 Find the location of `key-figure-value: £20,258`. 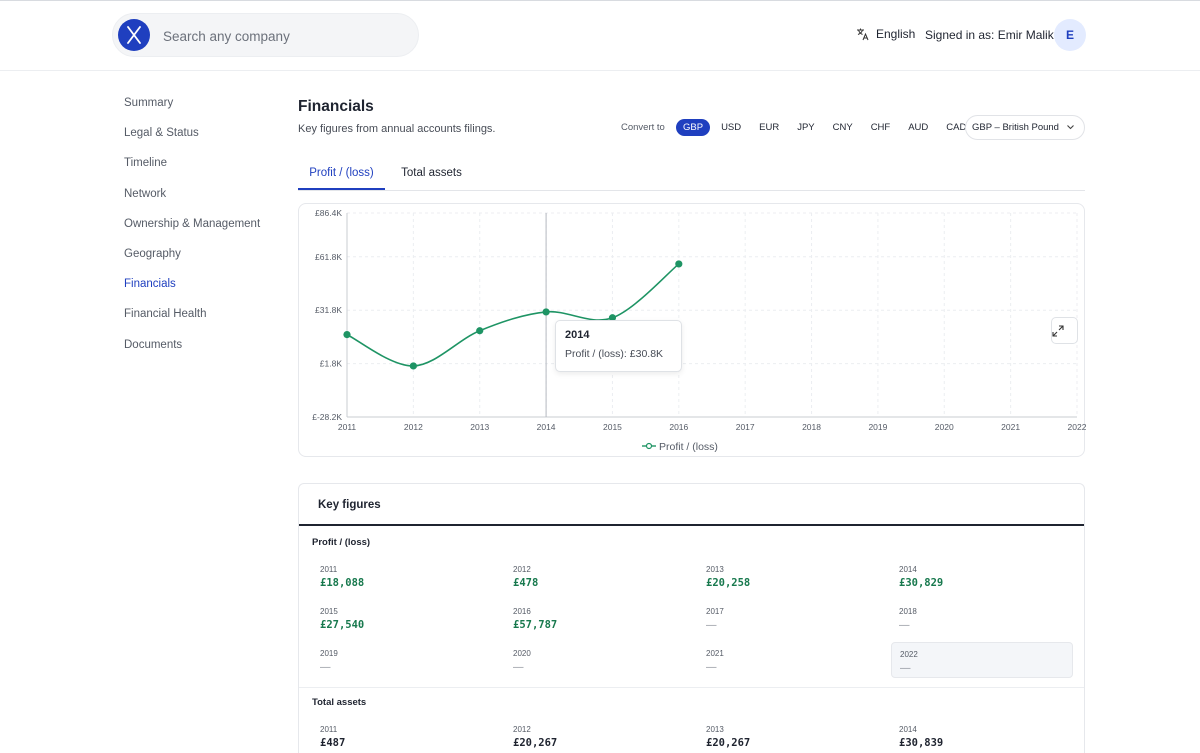

key-figure-value: £20,258 is located at coordinates (728, 583).